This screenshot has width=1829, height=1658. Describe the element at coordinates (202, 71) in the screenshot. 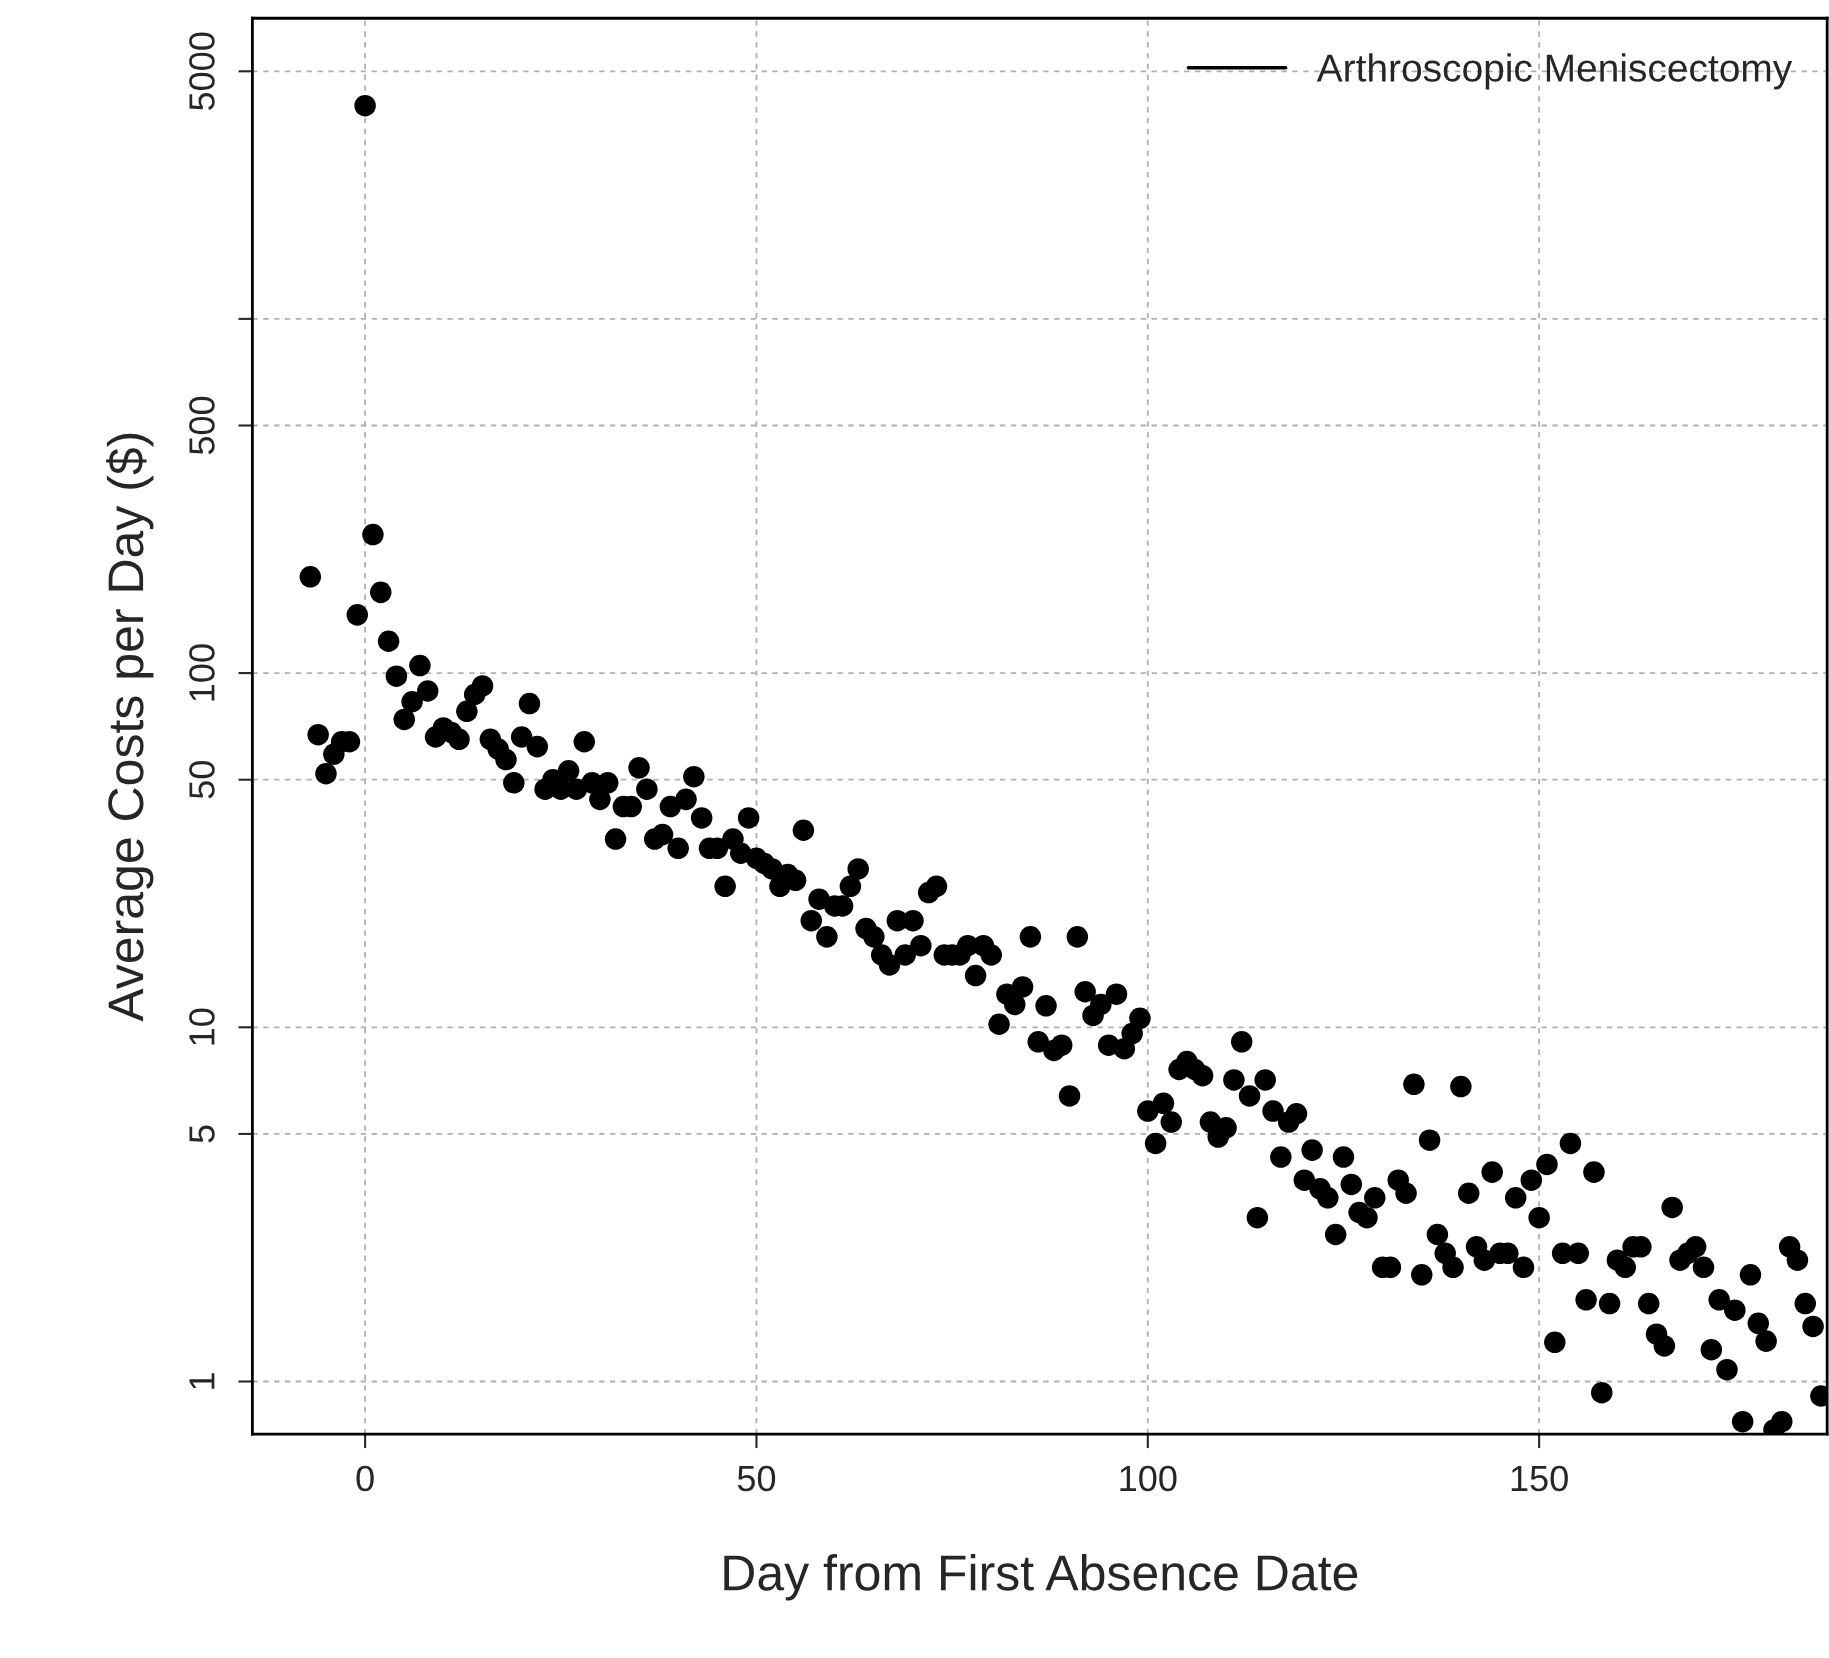

I see `y-tick-label: 5000` at that location.